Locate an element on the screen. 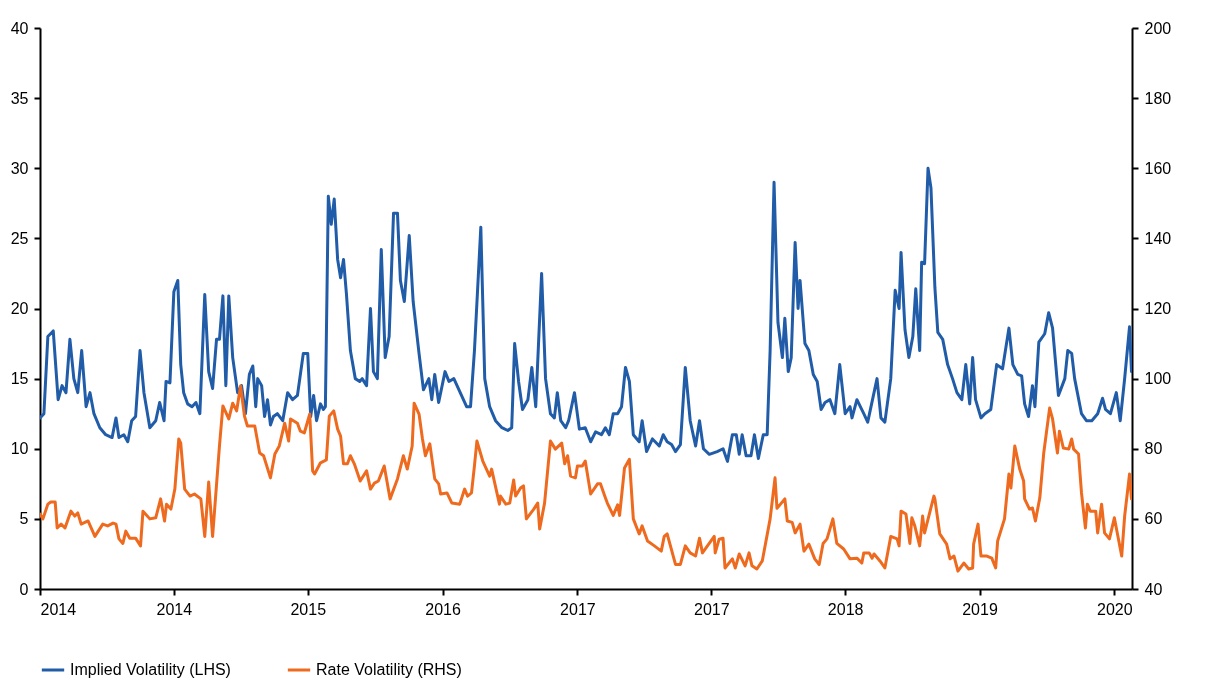 The width and height of the screenshot is (1210, 679). legend-label: Rate Volatility (RHS) is located at coordinates (389, 669).